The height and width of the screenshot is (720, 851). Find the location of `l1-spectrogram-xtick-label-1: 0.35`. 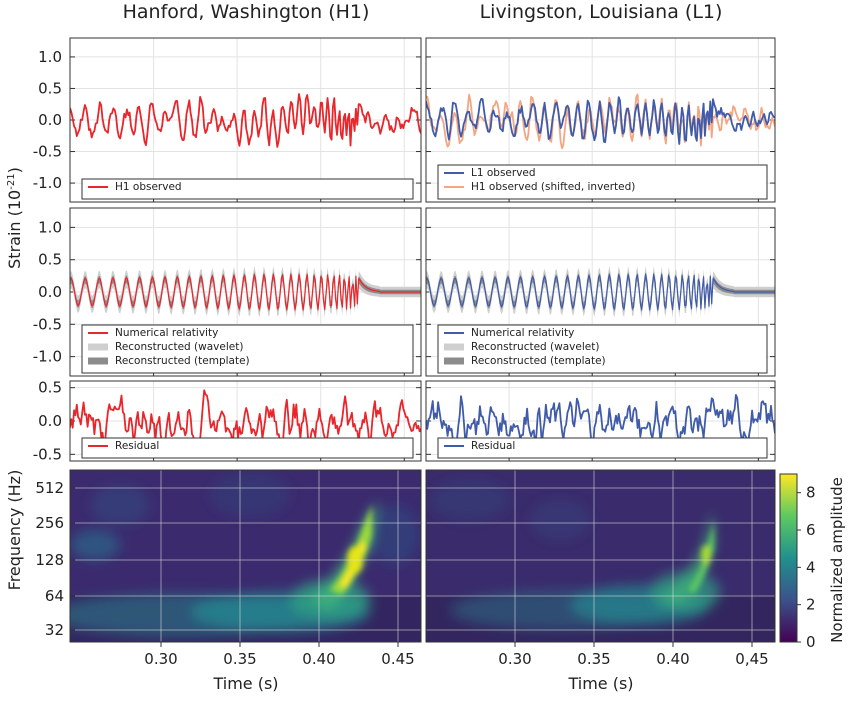

l1-spectrogram-xtick-label-1: 0.35 is located at coordinates (593, 659).